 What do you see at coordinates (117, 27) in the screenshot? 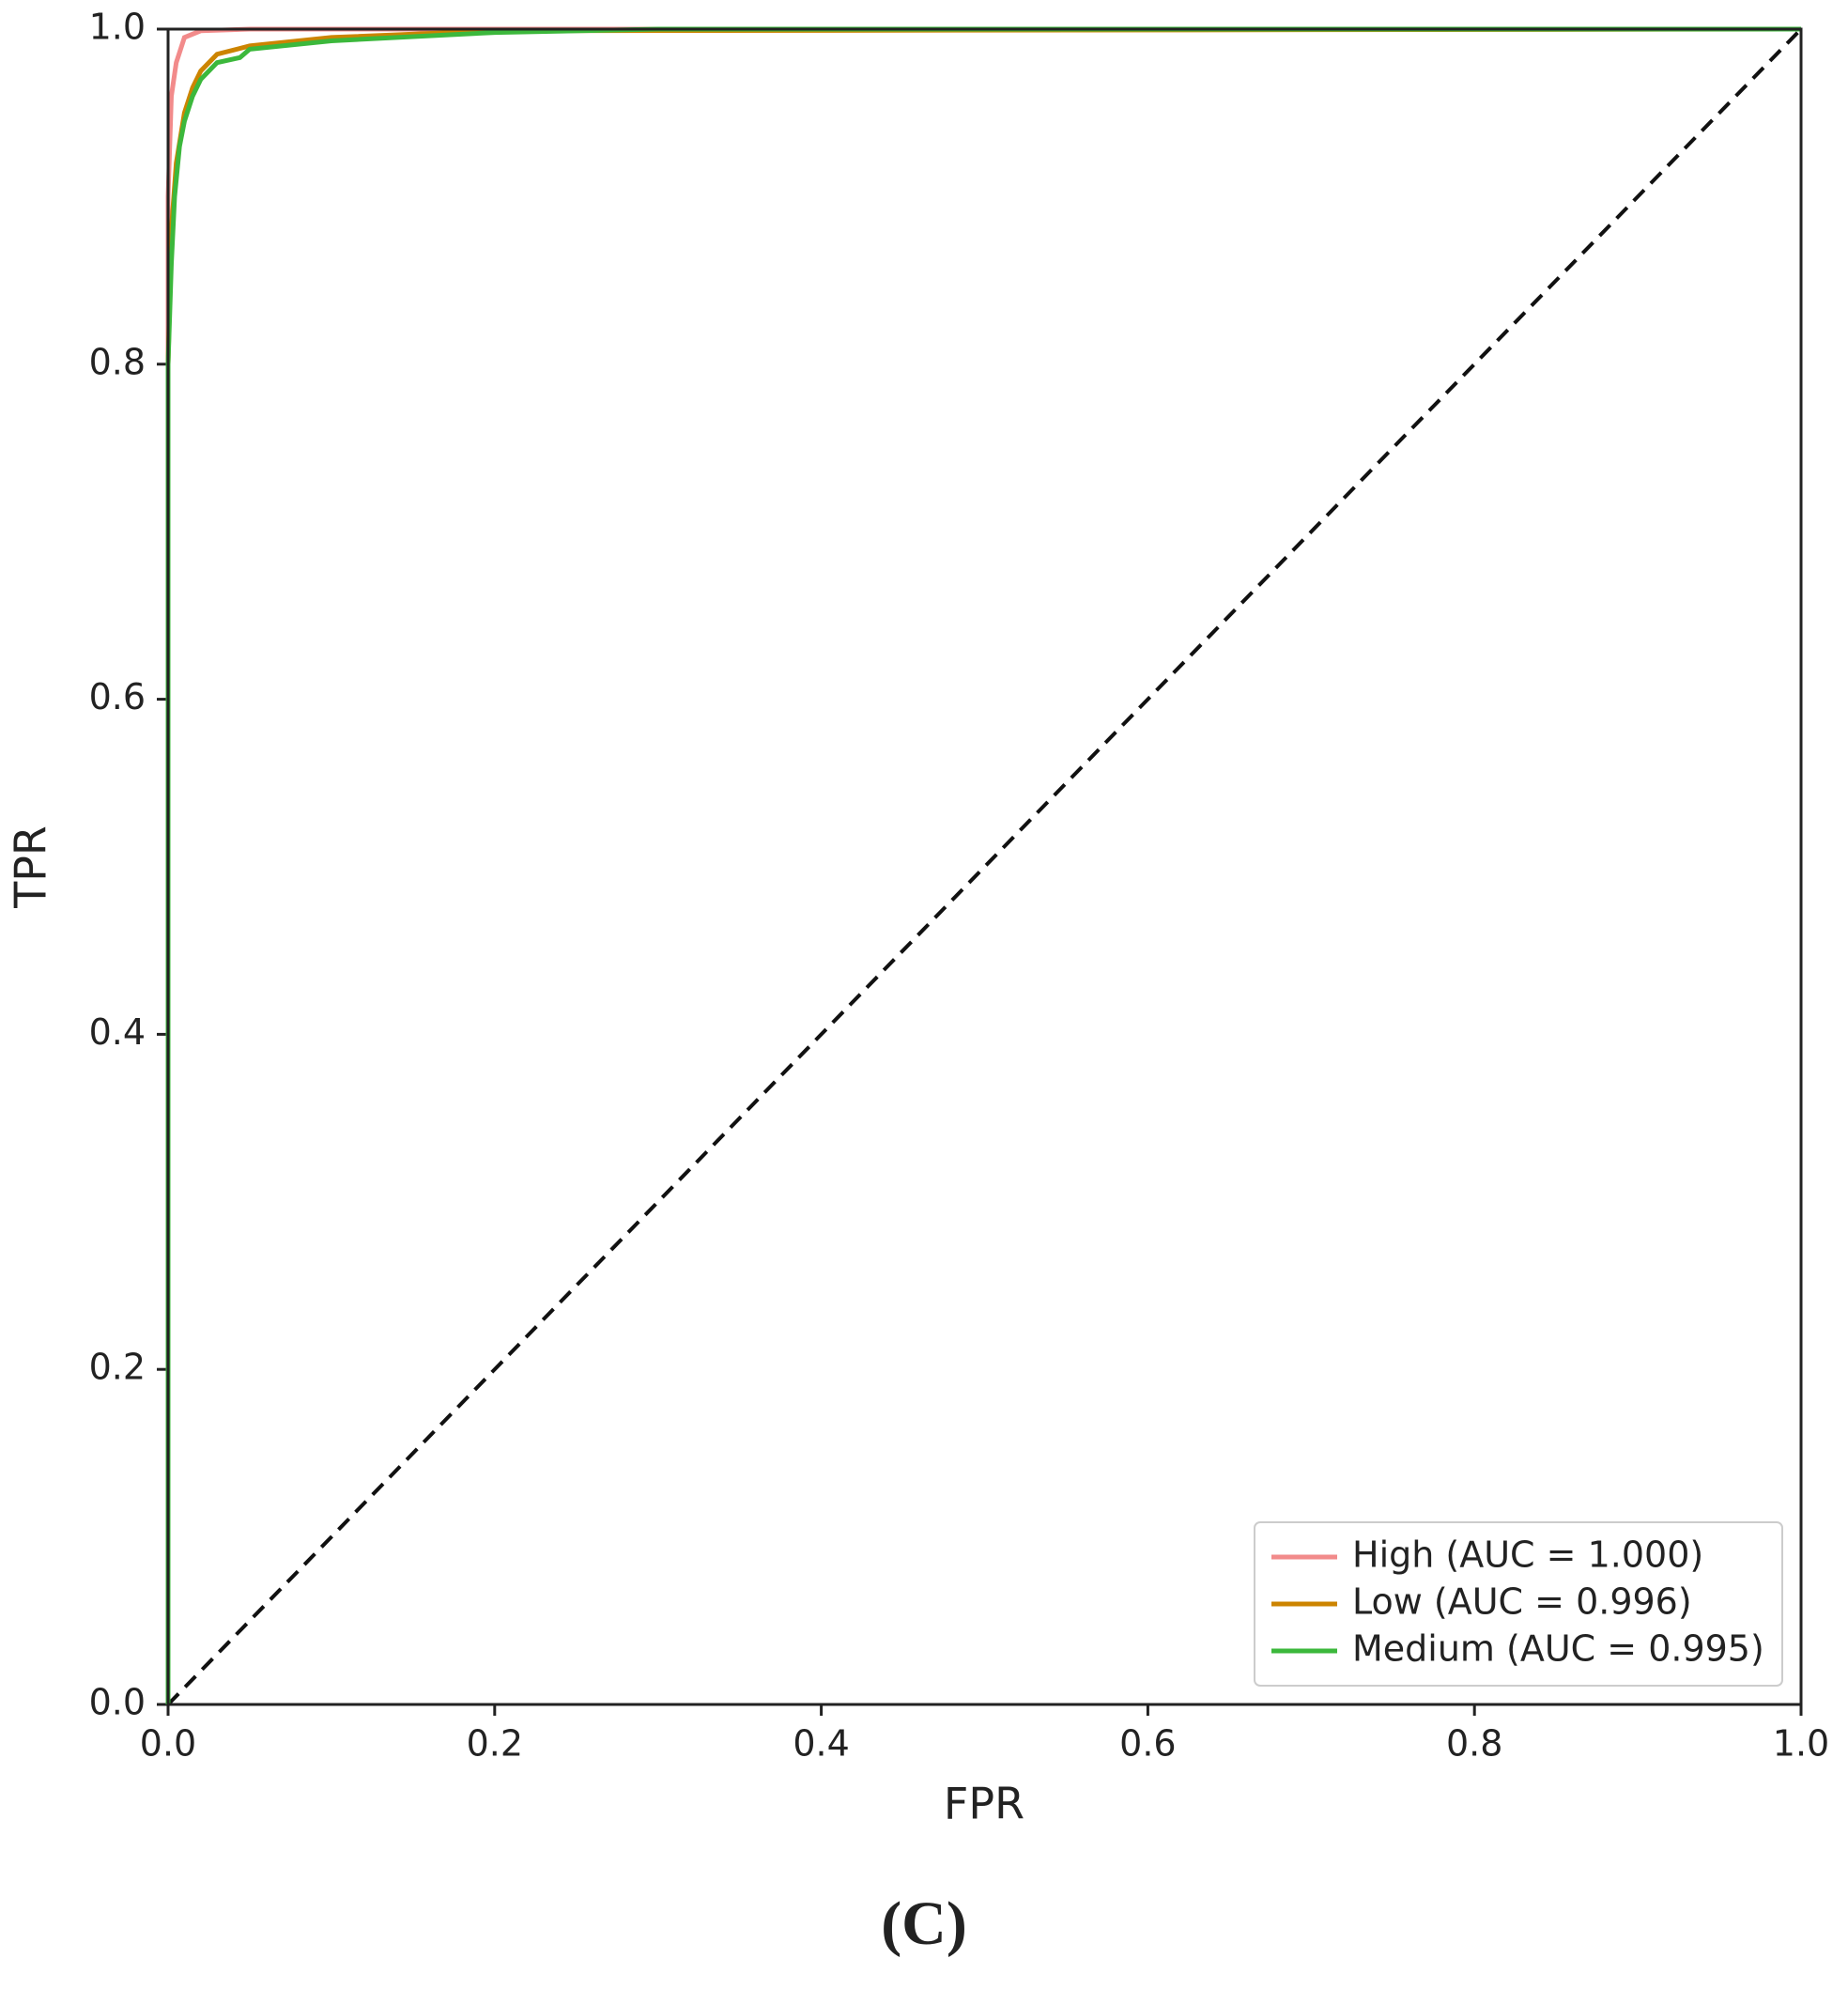
I see `y-tick-label: 1.0` at bounding box center [117, 27].